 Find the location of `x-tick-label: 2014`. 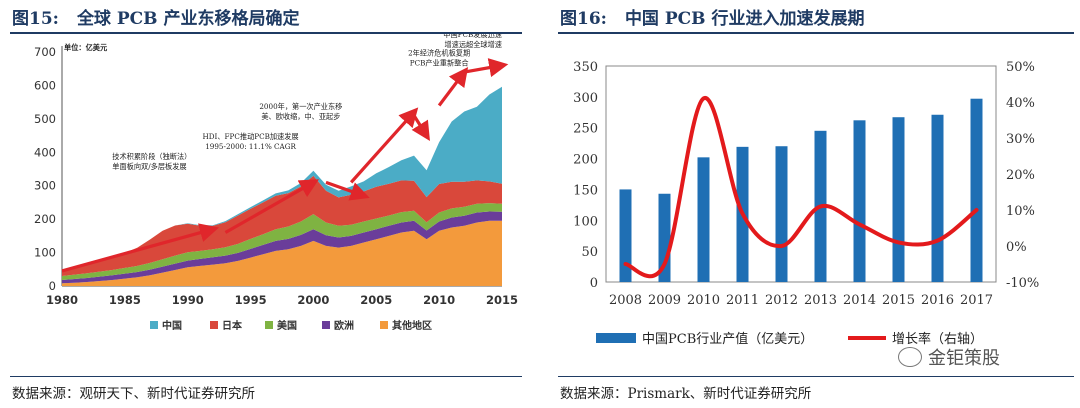

x-tick-label: 2014 is located at coordinates (859, 300).